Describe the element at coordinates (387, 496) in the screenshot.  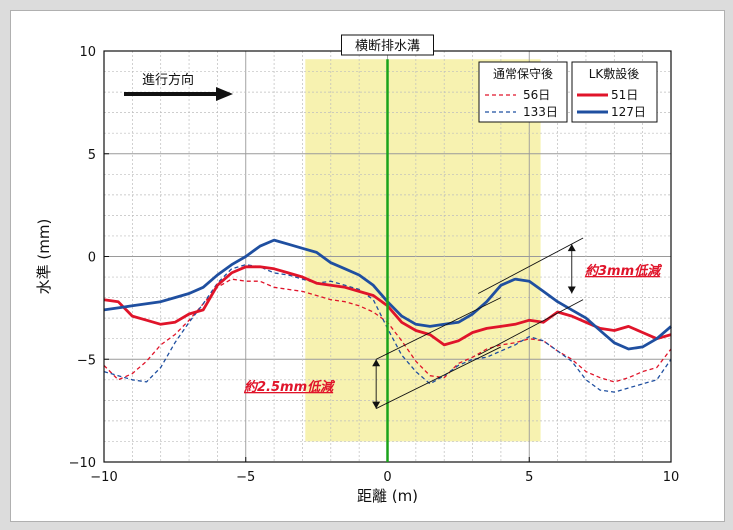
I see `x-axis-title: 距離 (m)` at that location.